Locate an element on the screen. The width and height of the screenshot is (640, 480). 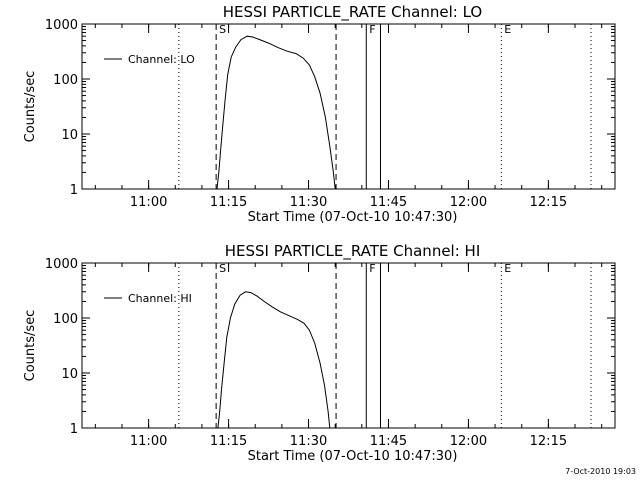
panel-1-marker-label-5: E is located at coordinates (507, 29).